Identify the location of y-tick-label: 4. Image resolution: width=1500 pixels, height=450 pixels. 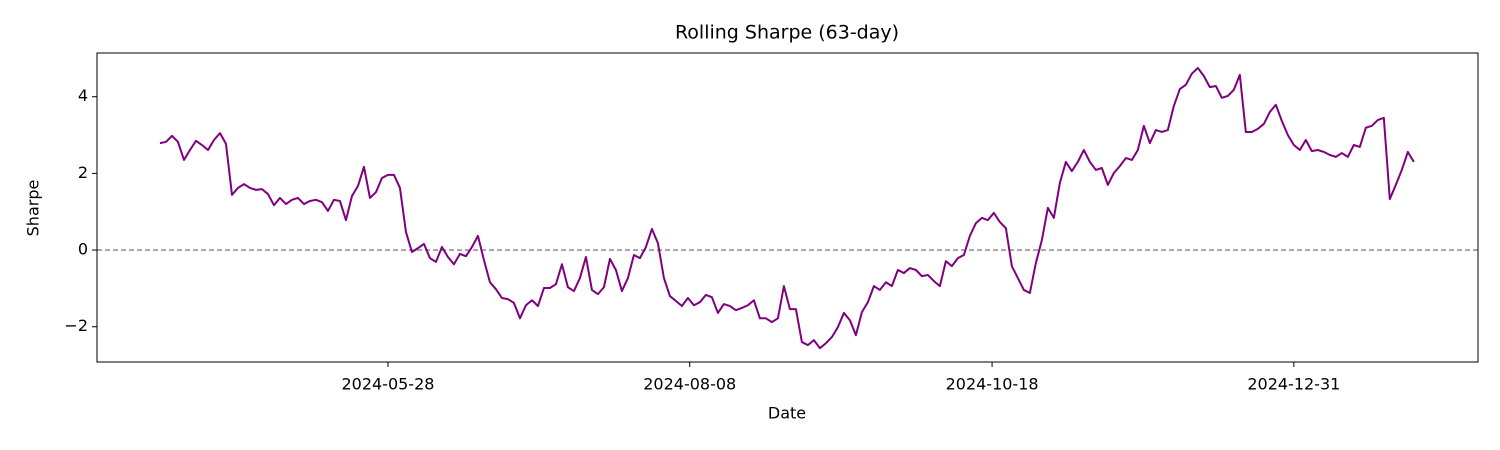
(83, 95).